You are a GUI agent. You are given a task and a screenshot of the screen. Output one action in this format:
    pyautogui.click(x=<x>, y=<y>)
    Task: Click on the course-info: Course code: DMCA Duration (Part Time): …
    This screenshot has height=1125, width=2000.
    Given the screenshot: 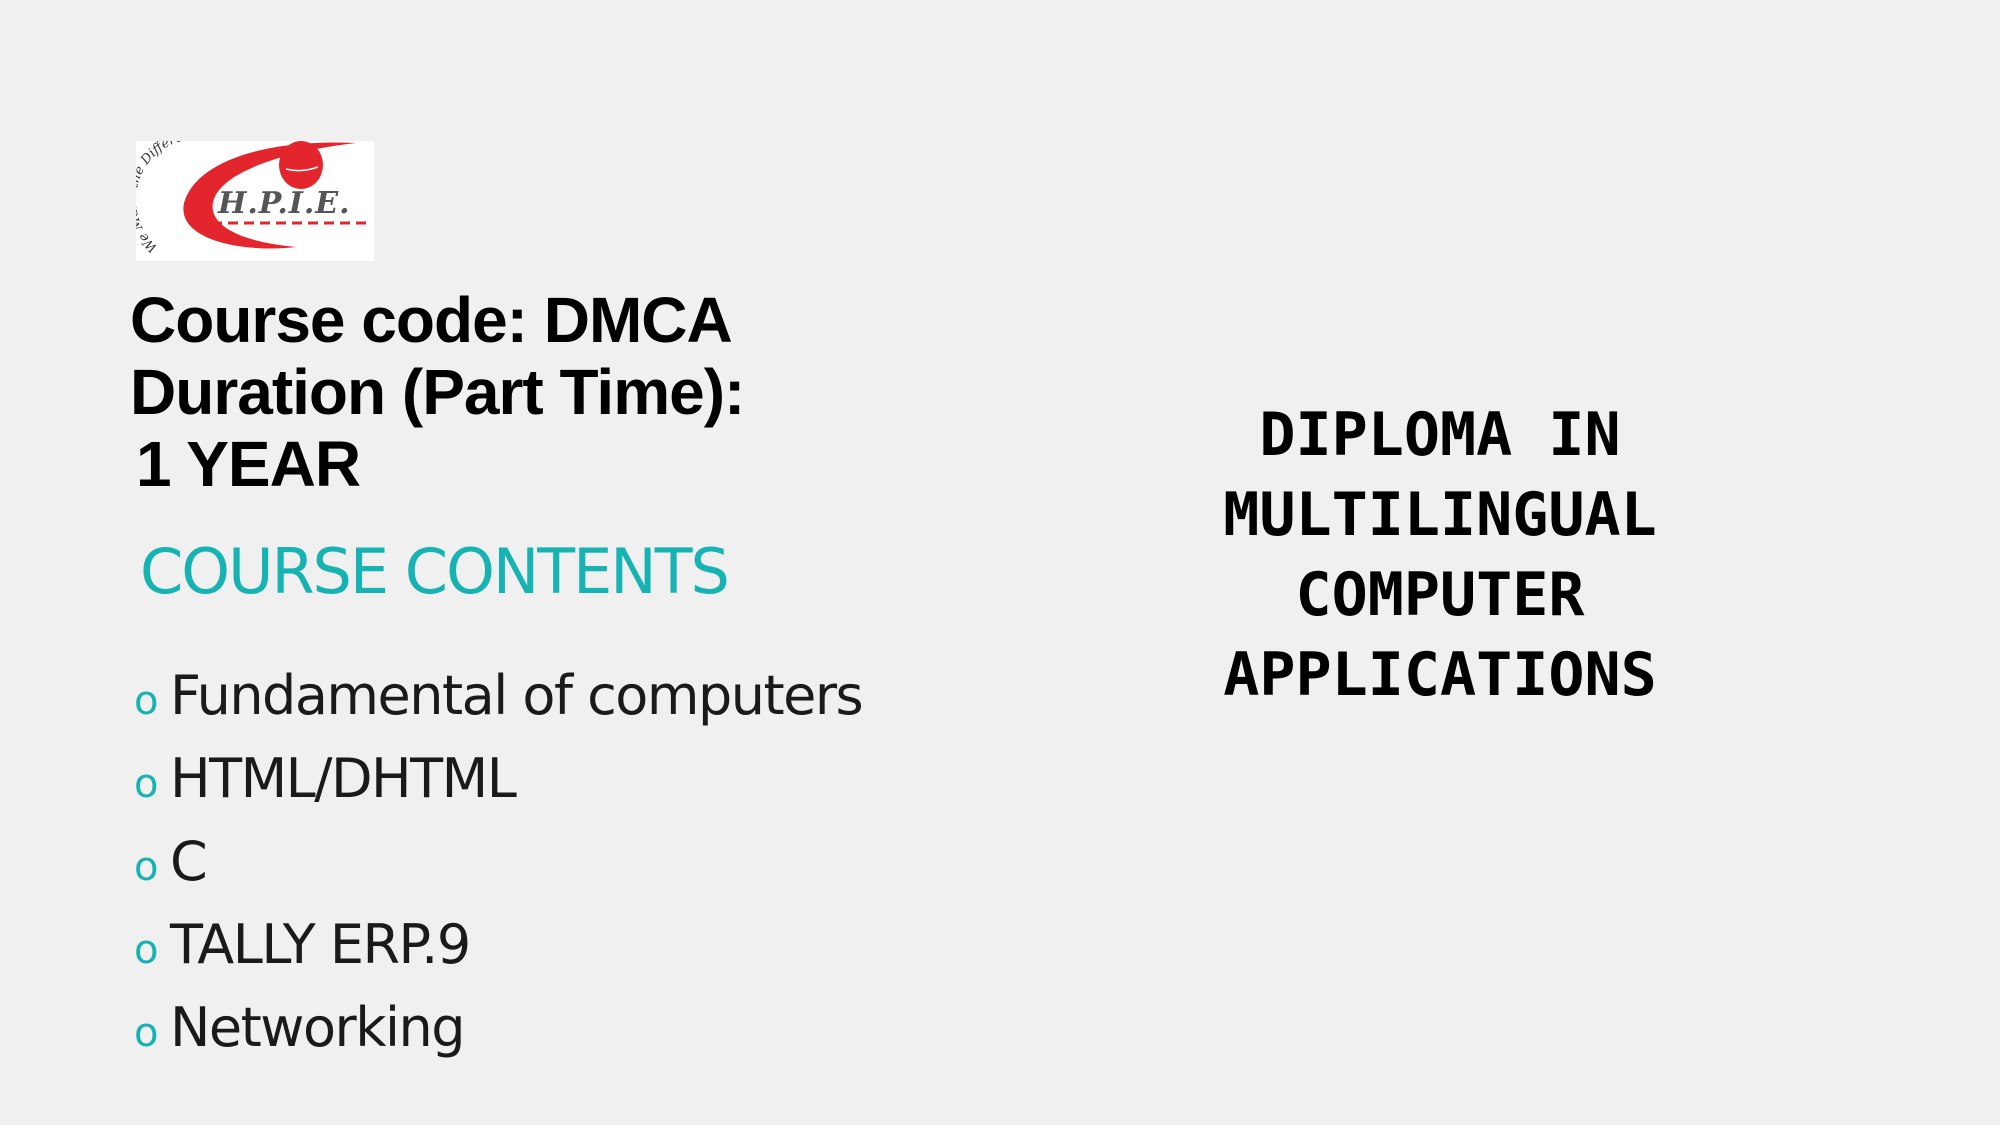 What is the action you would take?
    pyautogui.click(x=510, y=392)
    